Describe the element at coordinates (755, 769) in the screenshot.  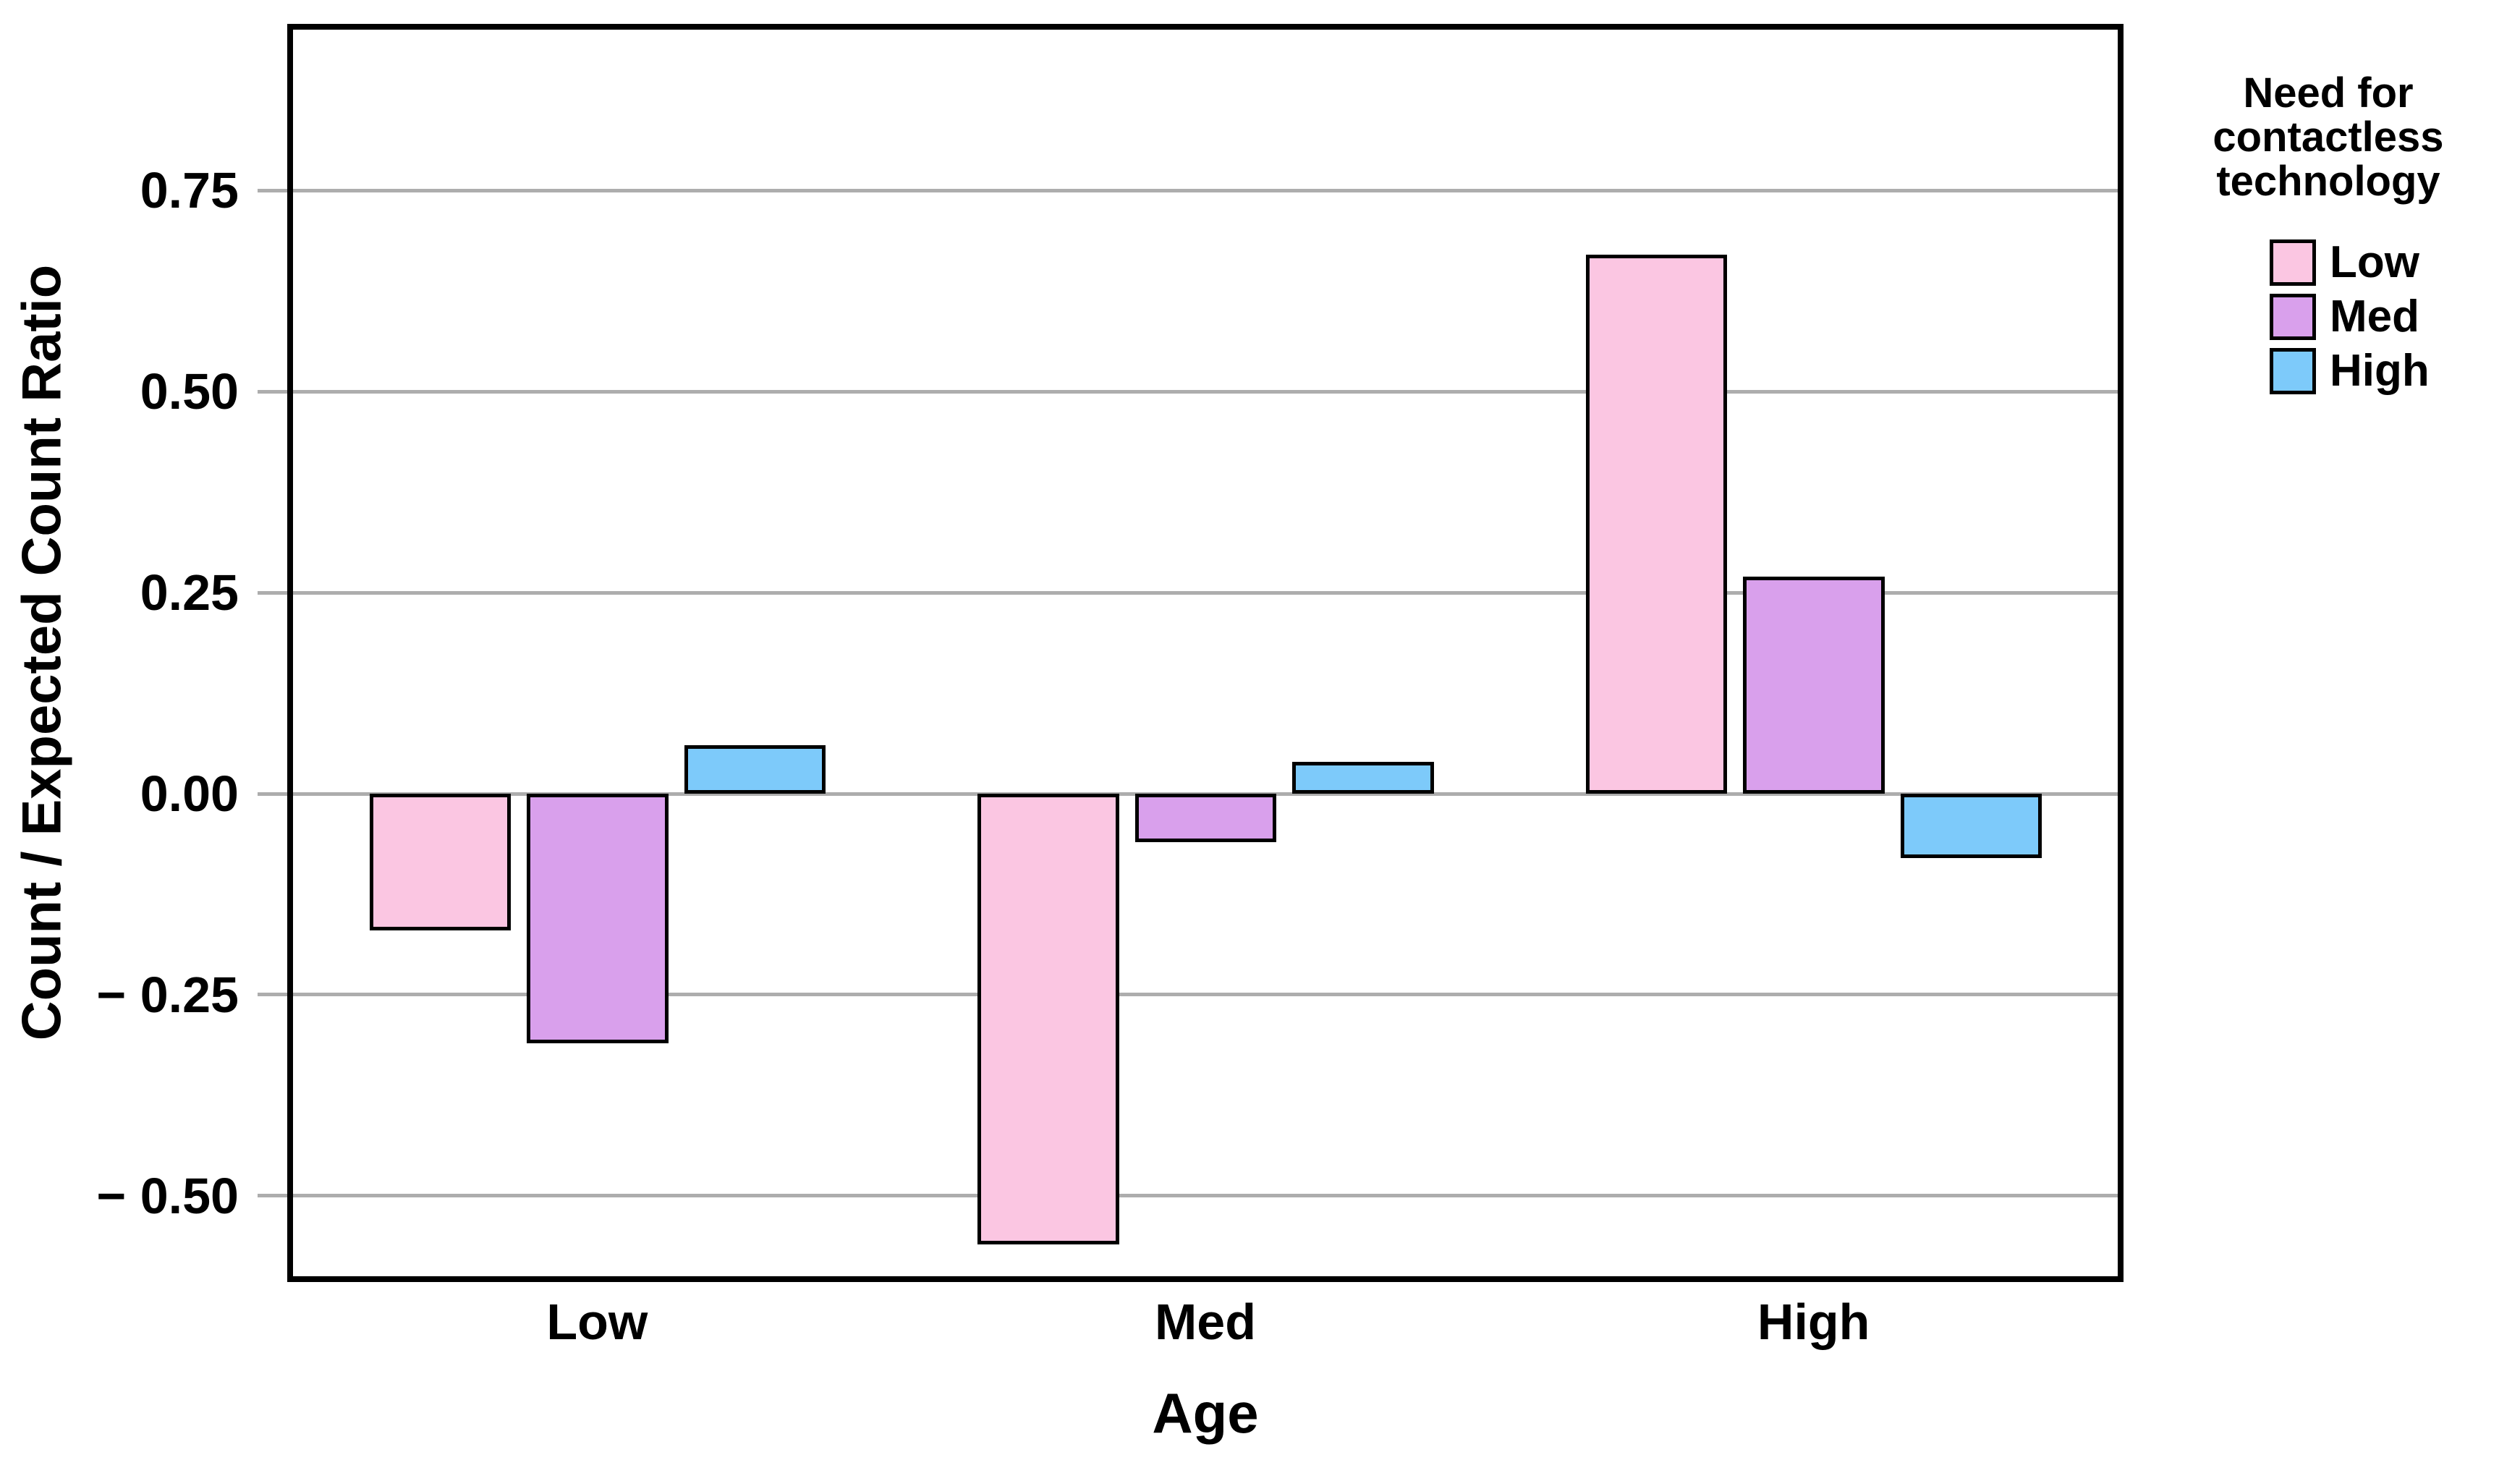
I see `bar-low-high` at that location.